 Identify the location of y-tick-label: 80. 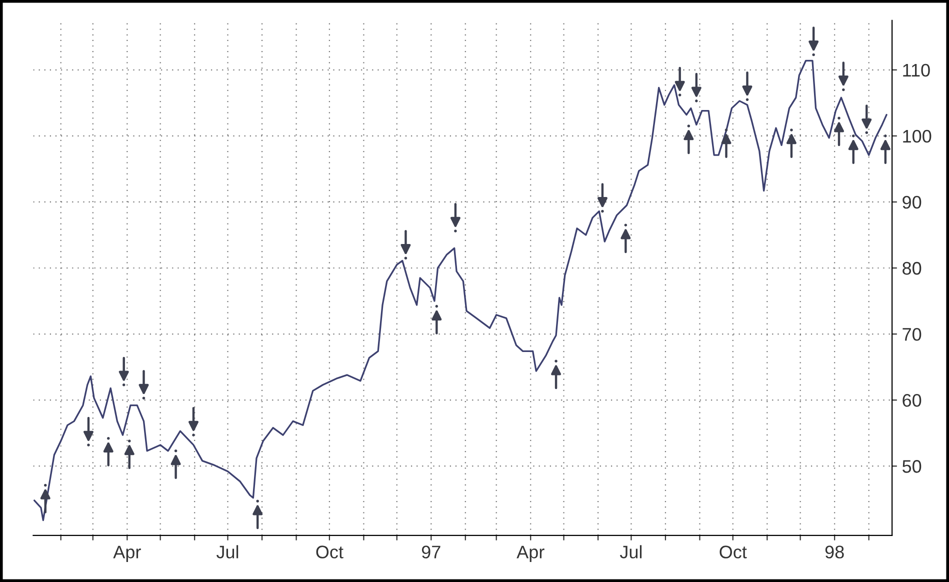
(912, 268).